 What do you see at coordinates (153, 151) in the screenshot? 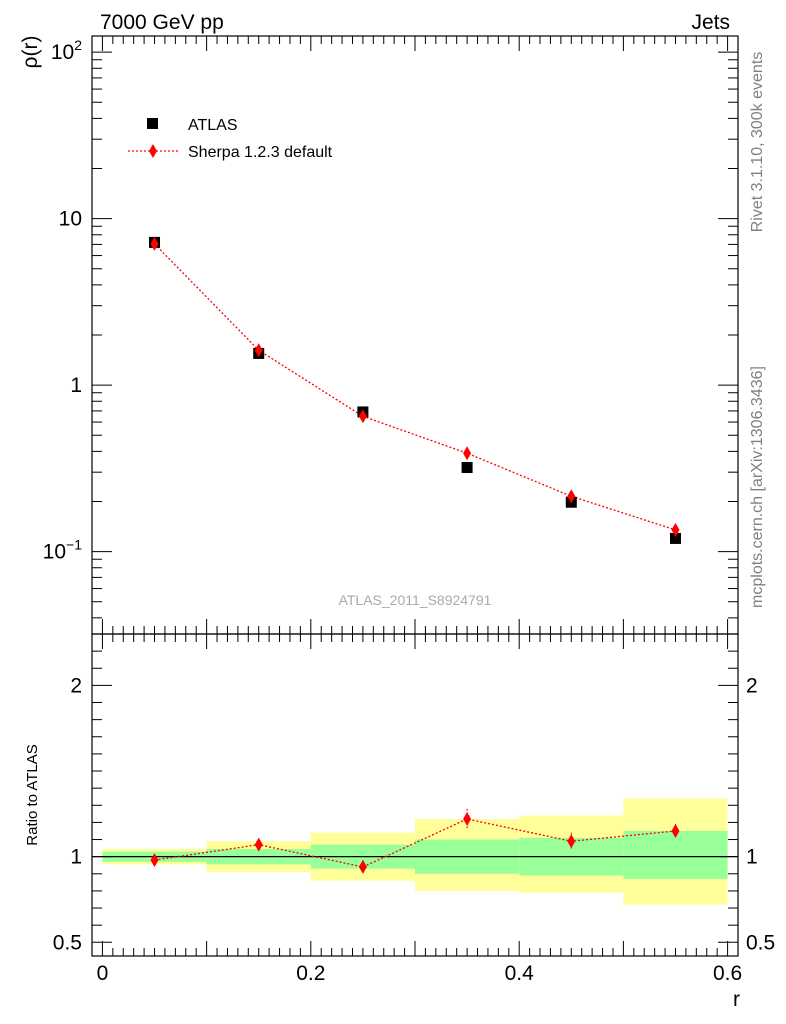
I see `legend-sherpa-marker` at bounding box center [153, 151].